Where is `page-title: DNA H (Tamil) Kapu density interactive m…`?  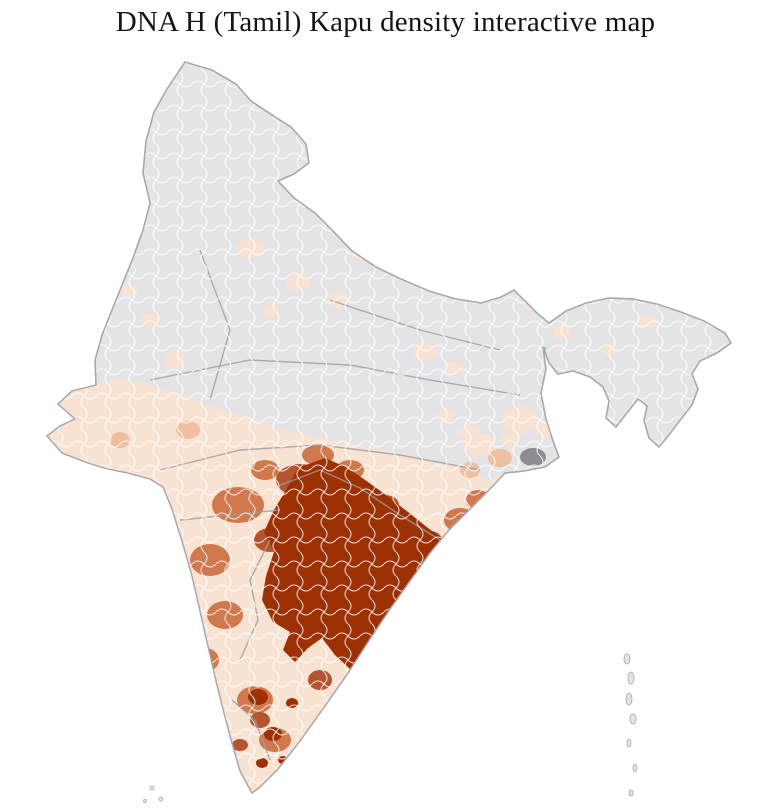
page-title: DNA H (Tamil) Kapu density interactive m… is located at coordinates (385, 22).